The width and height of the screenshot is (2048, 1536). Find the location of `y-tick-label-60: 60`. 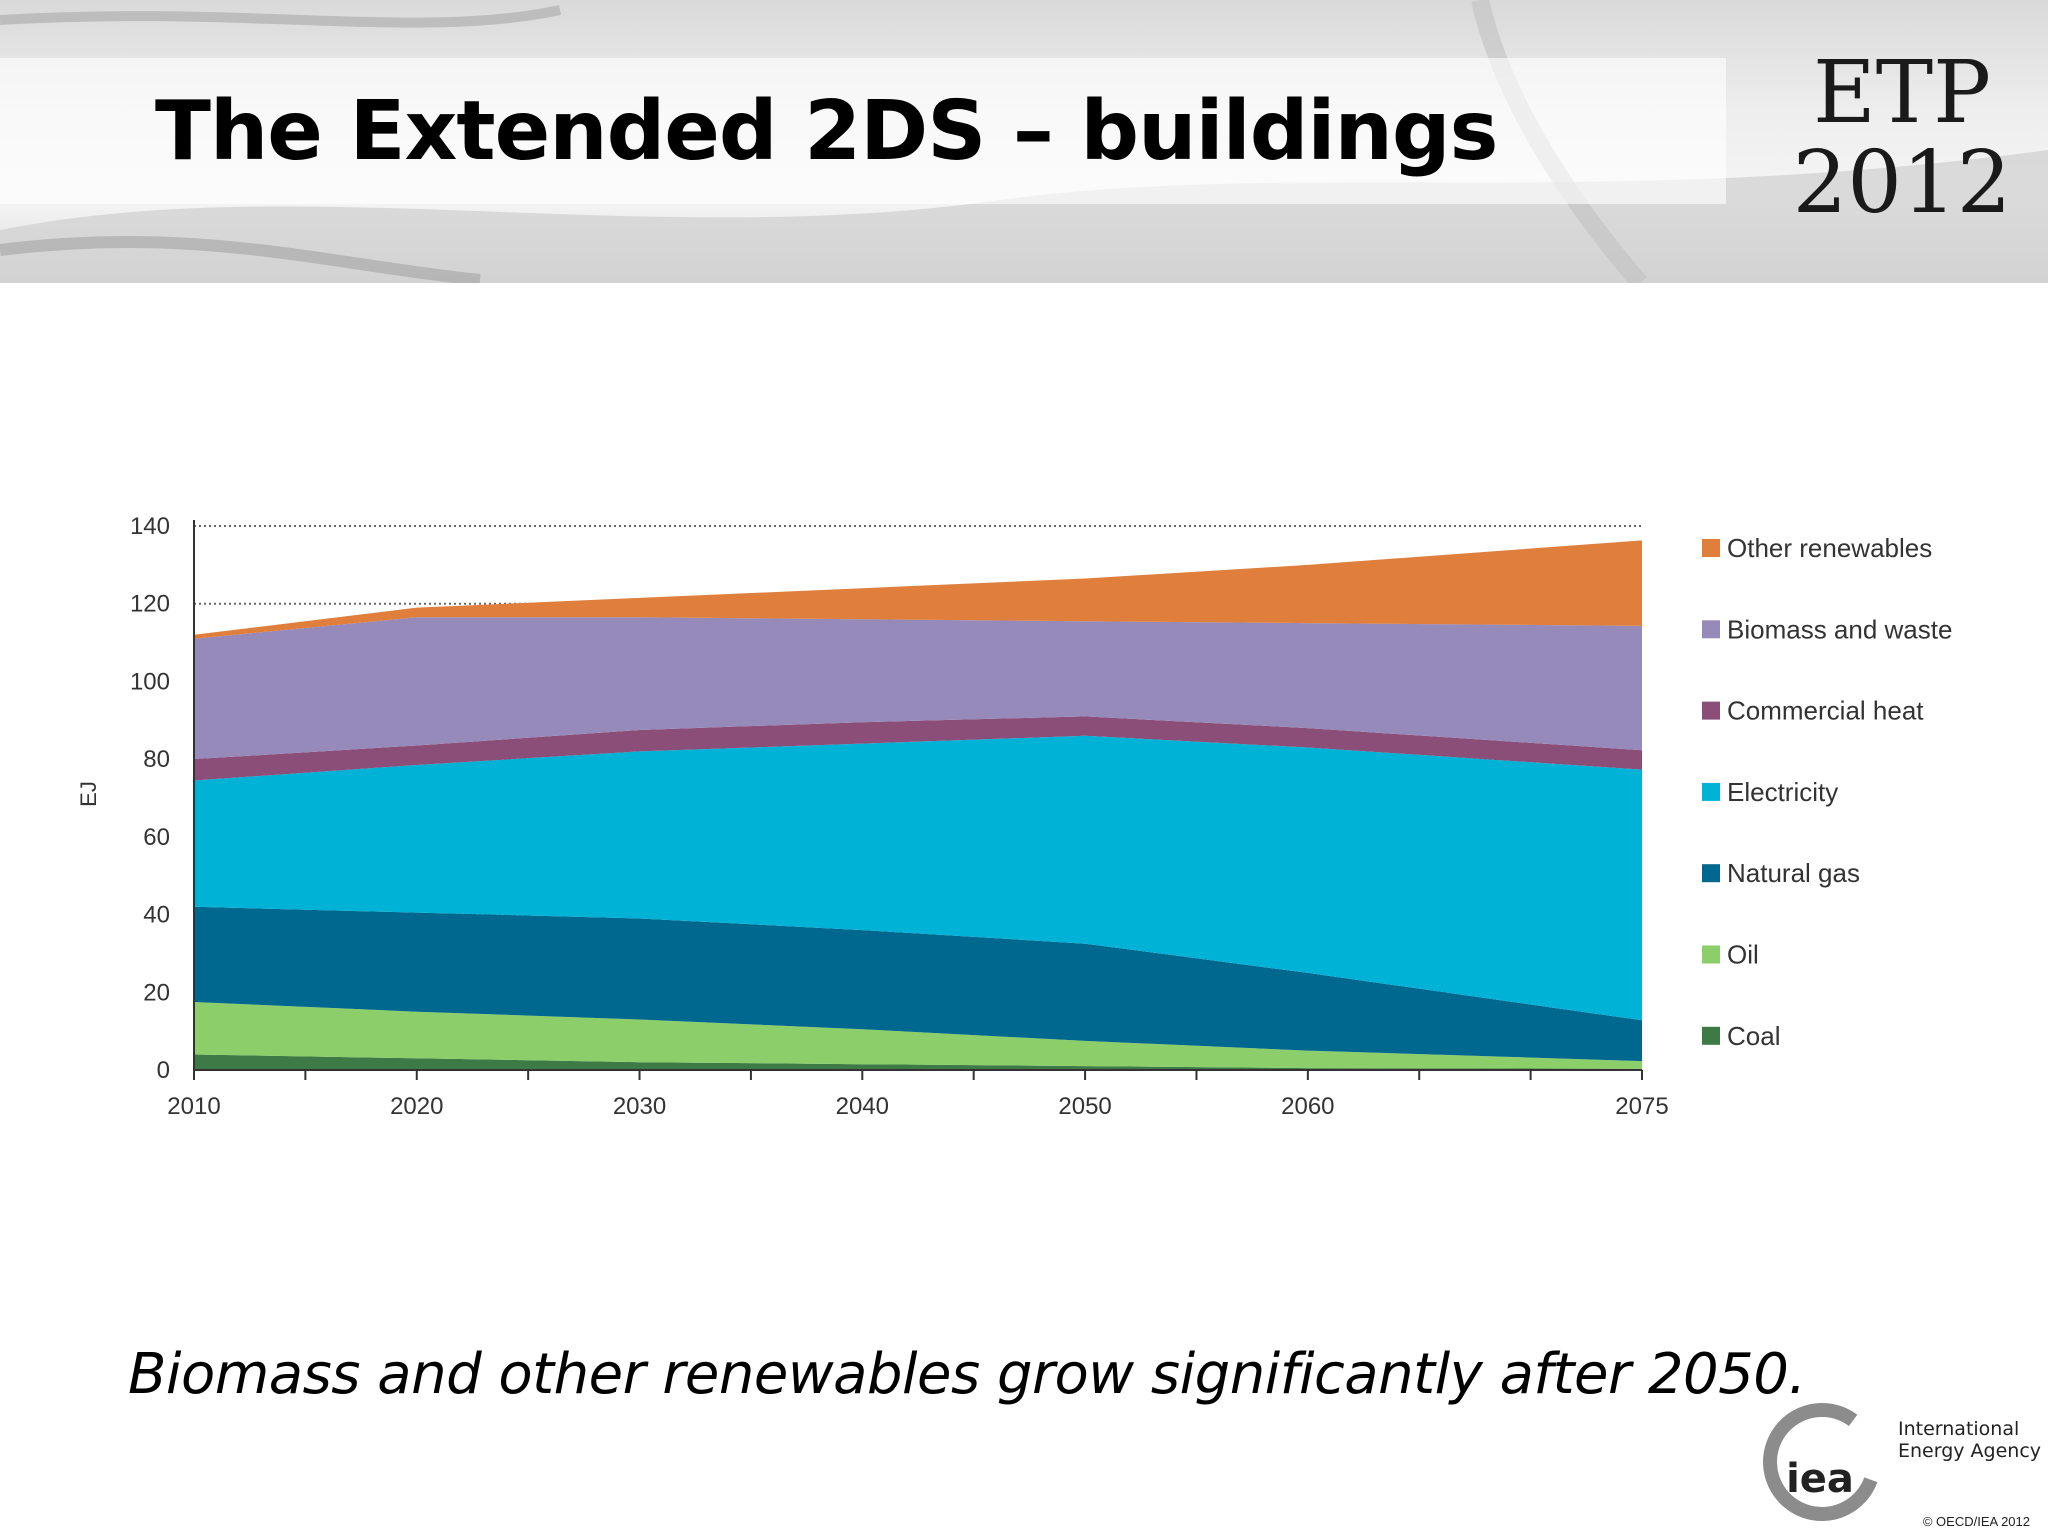

y-tick-label-60: 60 is located at coordinates (156, 837).